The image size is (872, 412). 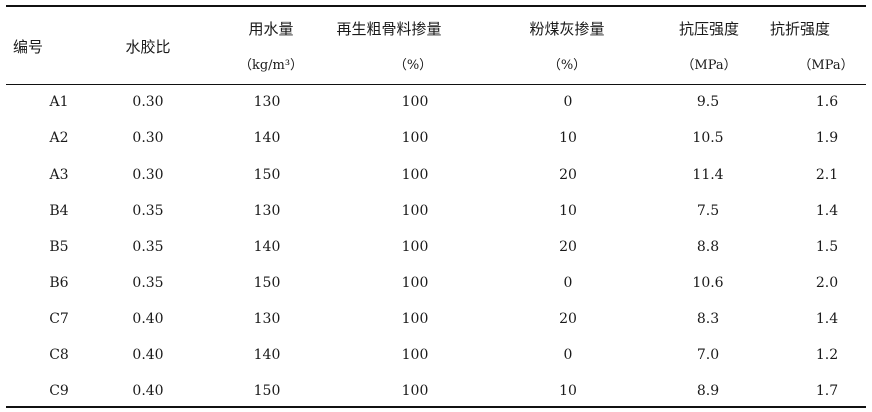 I want to click on table-row: A3 0.30 150 100 20 11.4 2.1, so click(x=436, y=175).